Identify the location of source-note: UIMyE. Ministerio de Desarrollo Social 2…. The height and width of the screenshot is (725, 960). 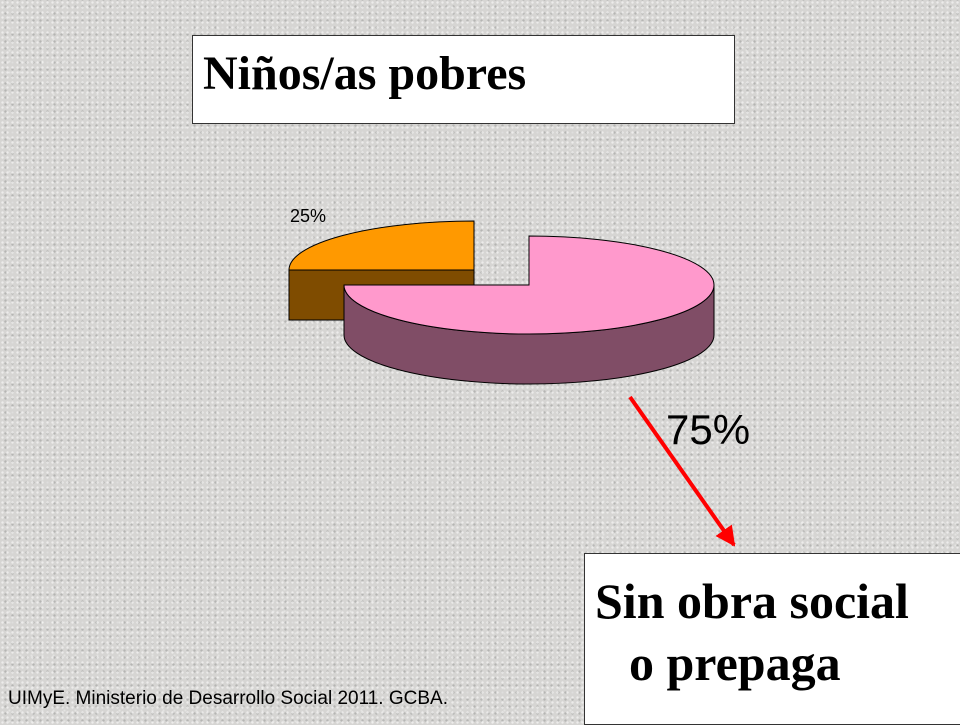
(228, 699).